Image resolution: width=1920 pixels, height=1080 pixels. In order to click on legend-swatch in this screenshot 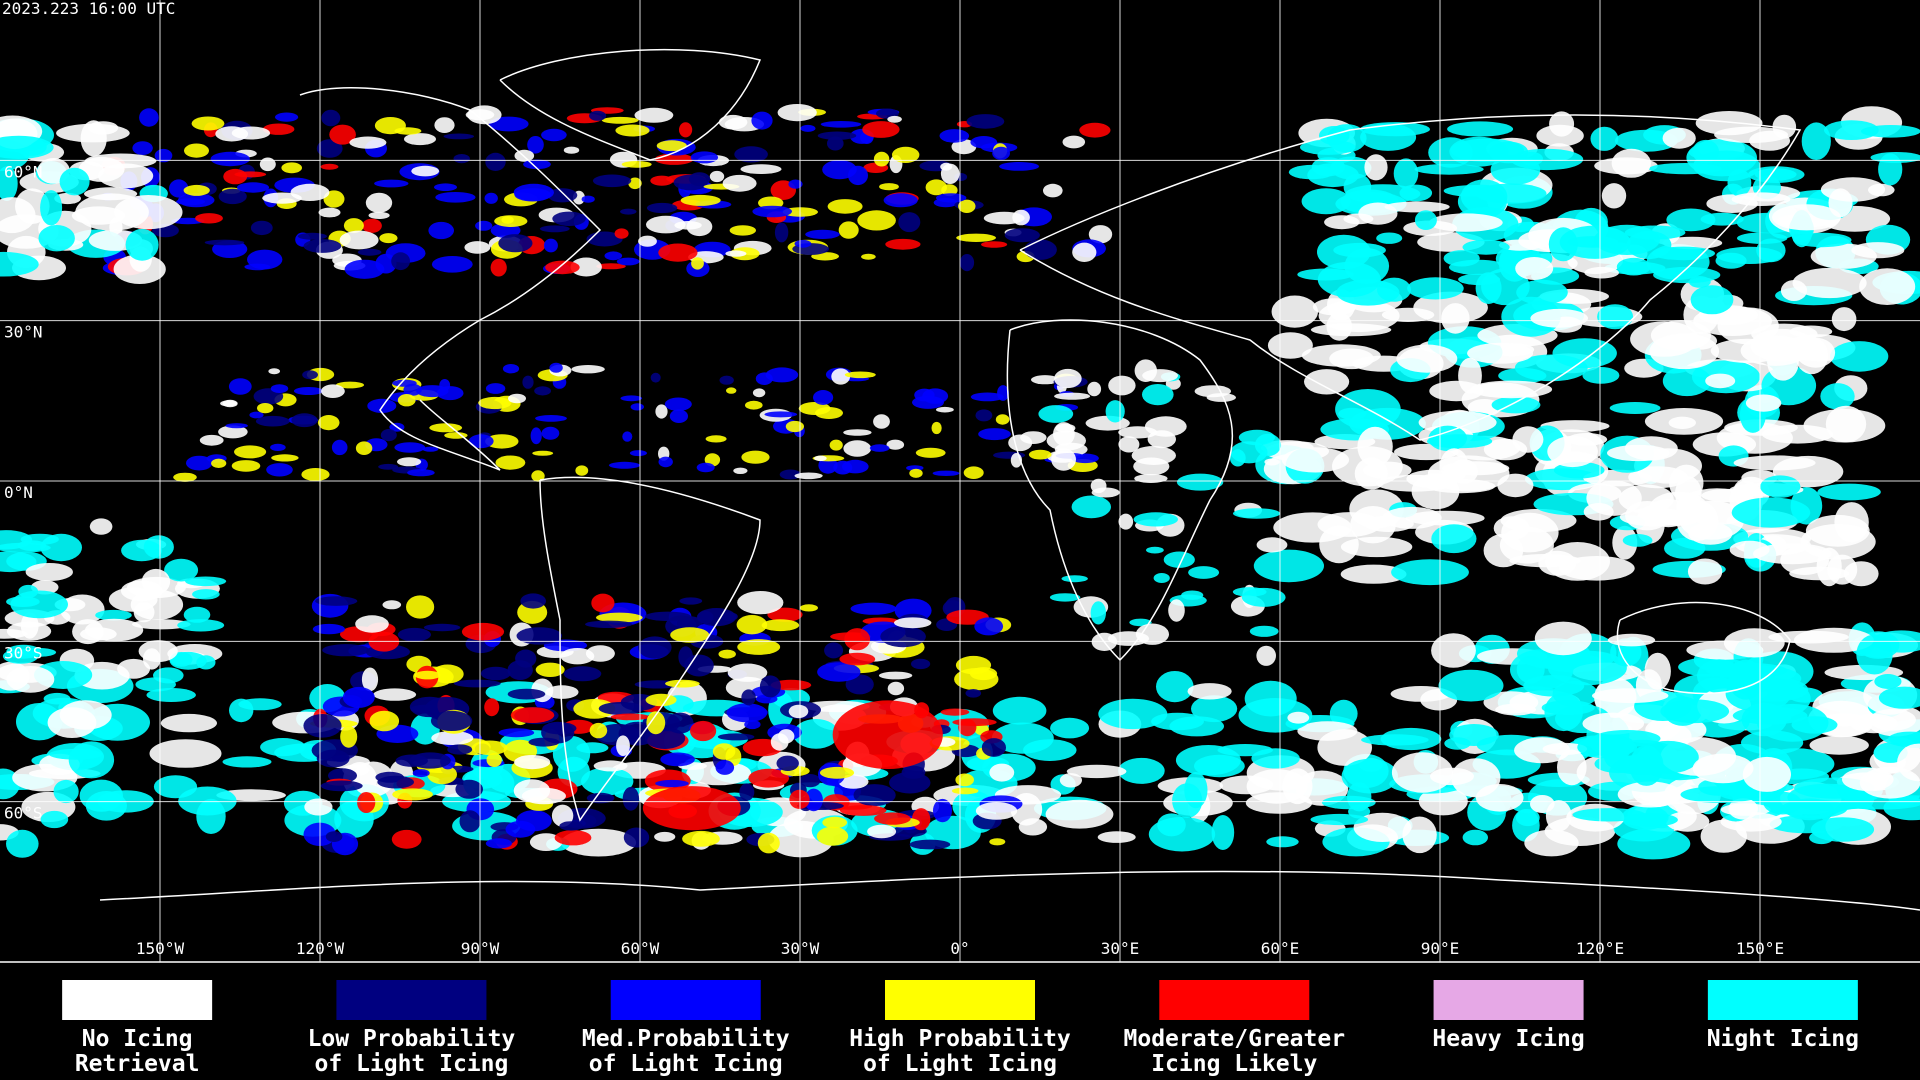, I will do `click(137, 1000)`.